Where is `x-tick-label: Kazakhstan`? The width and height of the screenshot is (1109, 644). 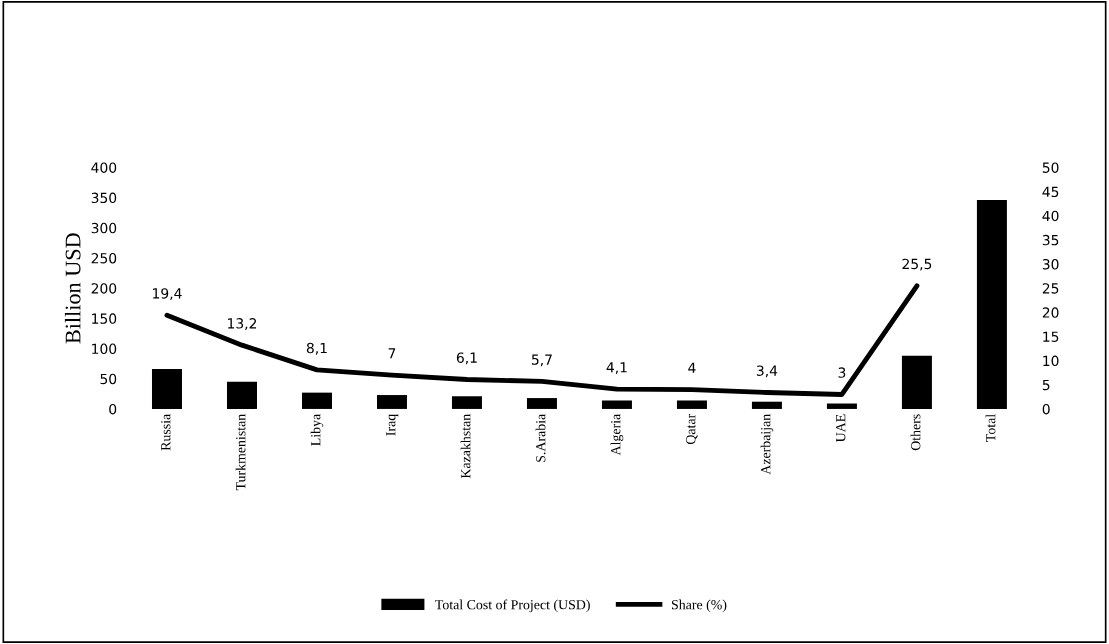
x-tick-label: Kazakhstan is located at coordinates (465, 446).